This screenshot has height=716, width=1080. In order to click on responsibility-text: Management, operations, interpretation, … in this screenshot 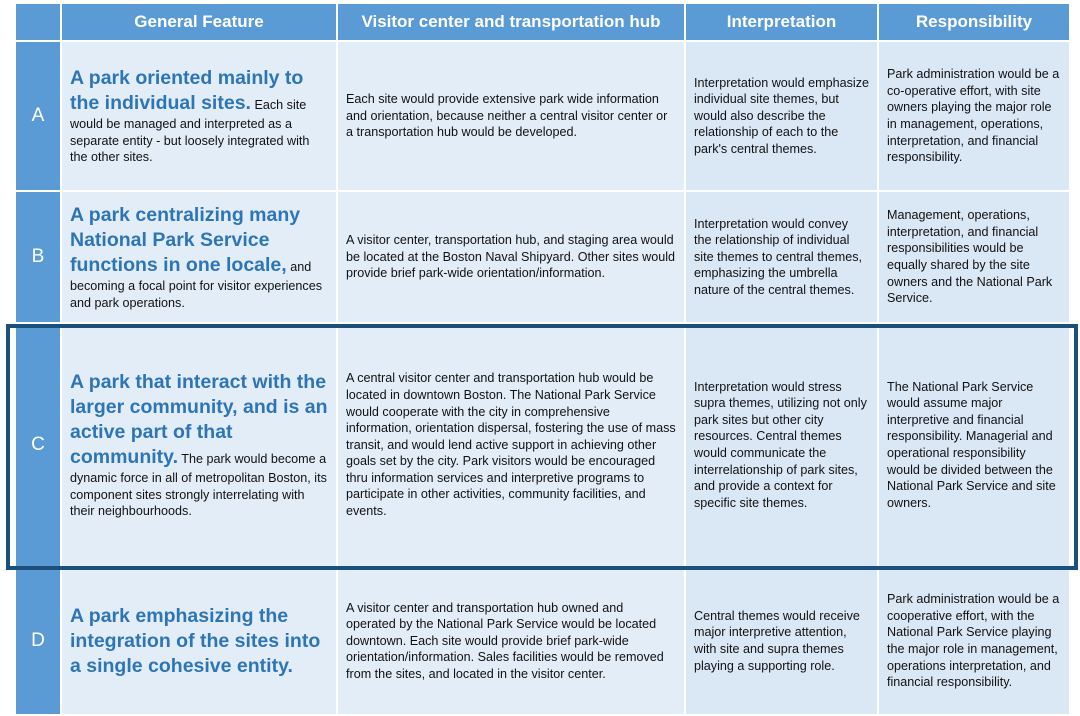, I will do `click(970, 257)`.